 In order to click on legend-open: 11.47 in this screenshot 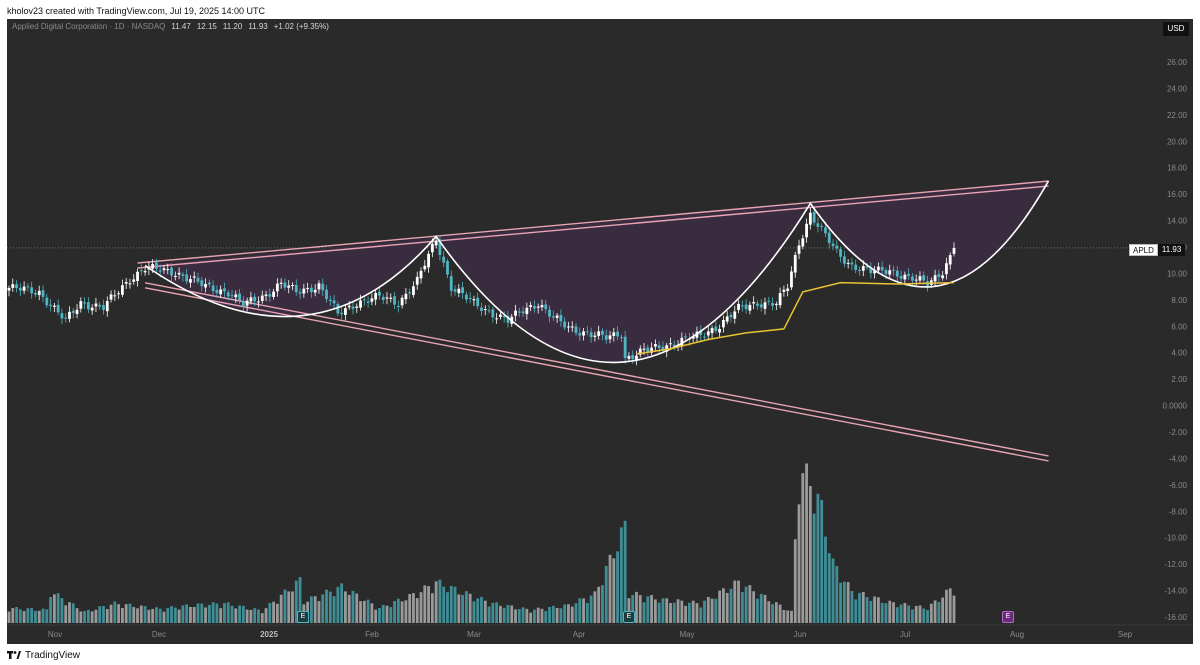, I will do `click(181, 26)`.